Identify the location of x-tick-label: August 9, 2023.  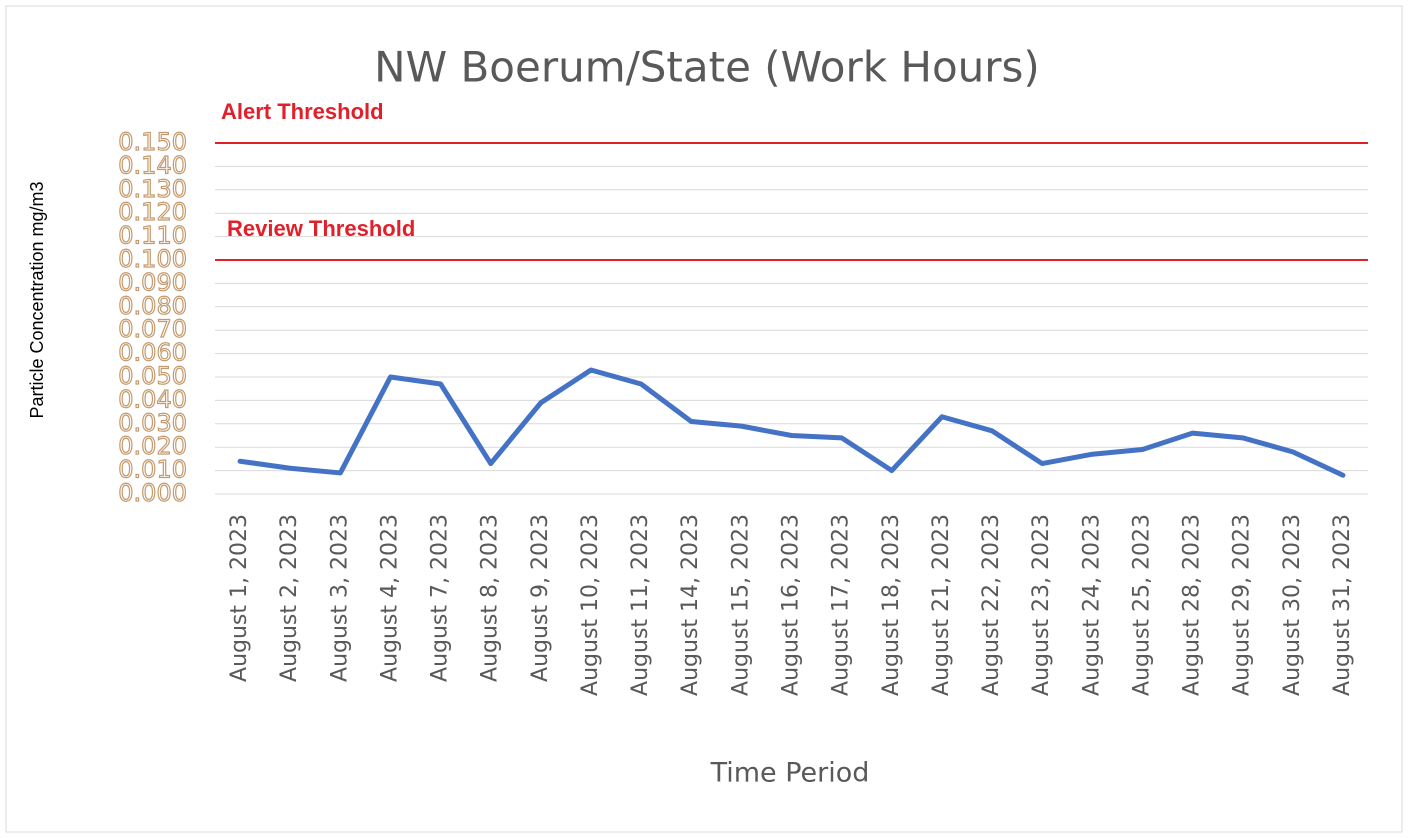
(540, 598).